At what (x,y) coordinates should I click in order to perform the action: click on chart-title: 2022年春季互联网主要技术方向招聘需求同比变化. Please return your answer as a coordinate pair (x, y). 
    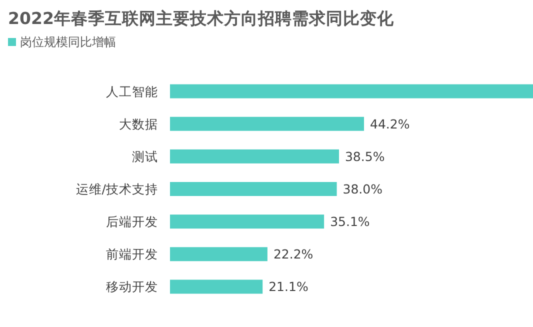
    Looking at the image, I should click on (201, 18).